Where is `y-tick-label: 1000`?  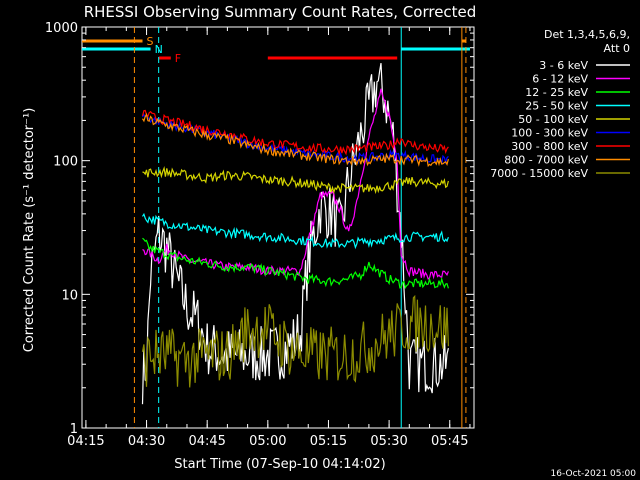 y-tick-label: 1000 is located at coordinates (61, 28).